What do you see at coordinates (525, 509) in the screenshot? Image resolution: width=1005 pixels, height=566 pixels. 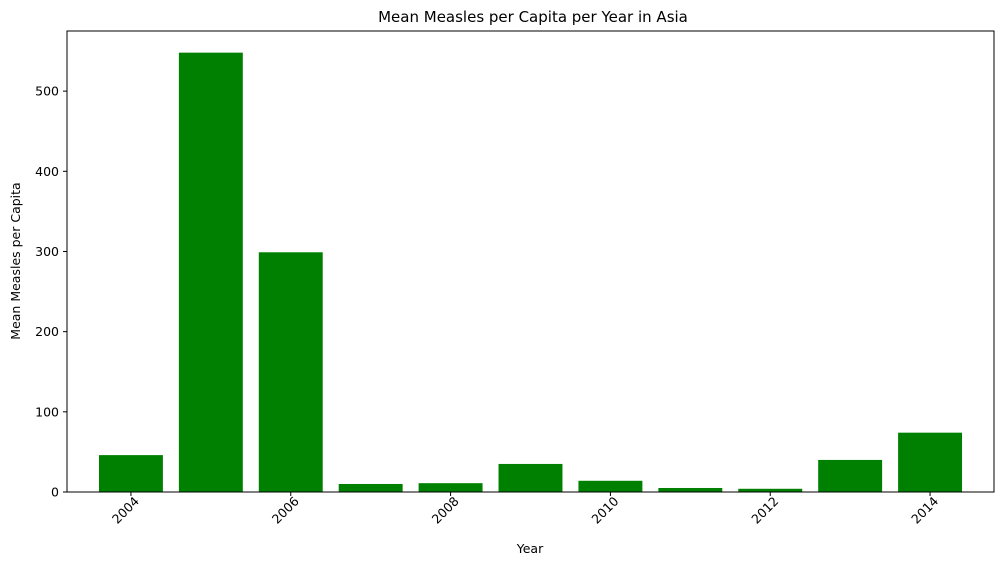 I see `x-axis: 2004 2006 2008 2010 2012 2014` at bounding box center [525, 509].